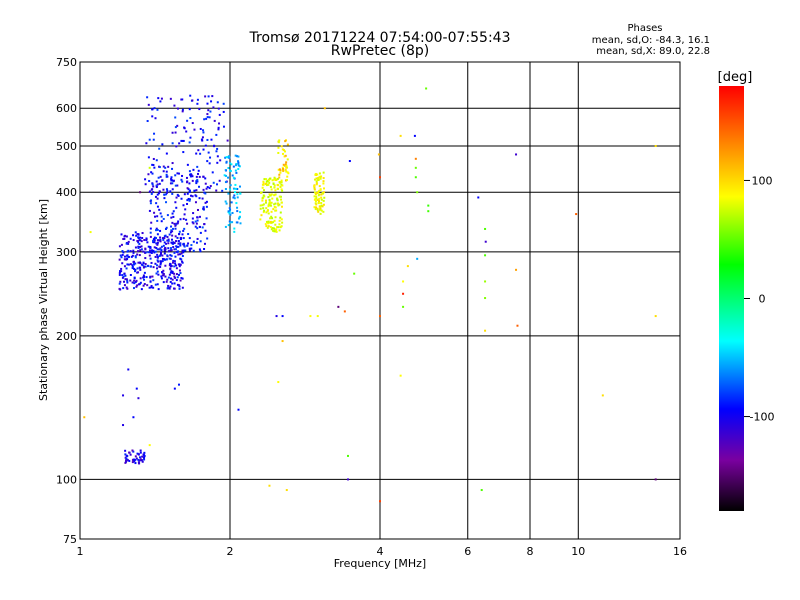  I want to click on y-axis-label: Stationary phase Virtual Height [km], so click(43, 300).